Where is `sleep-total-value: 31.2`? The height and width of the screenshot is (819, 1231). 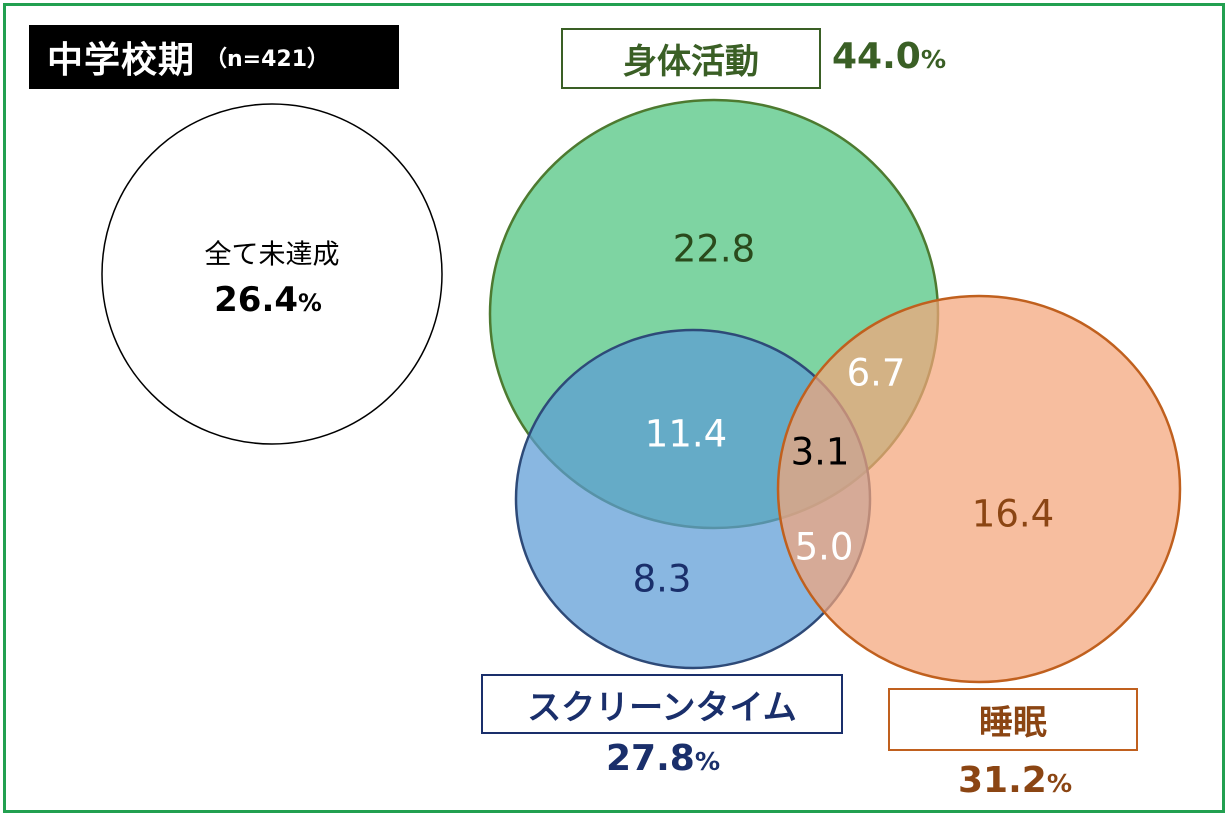
sleep-total-value: 31.2 is located at coordinates (1002, 780).